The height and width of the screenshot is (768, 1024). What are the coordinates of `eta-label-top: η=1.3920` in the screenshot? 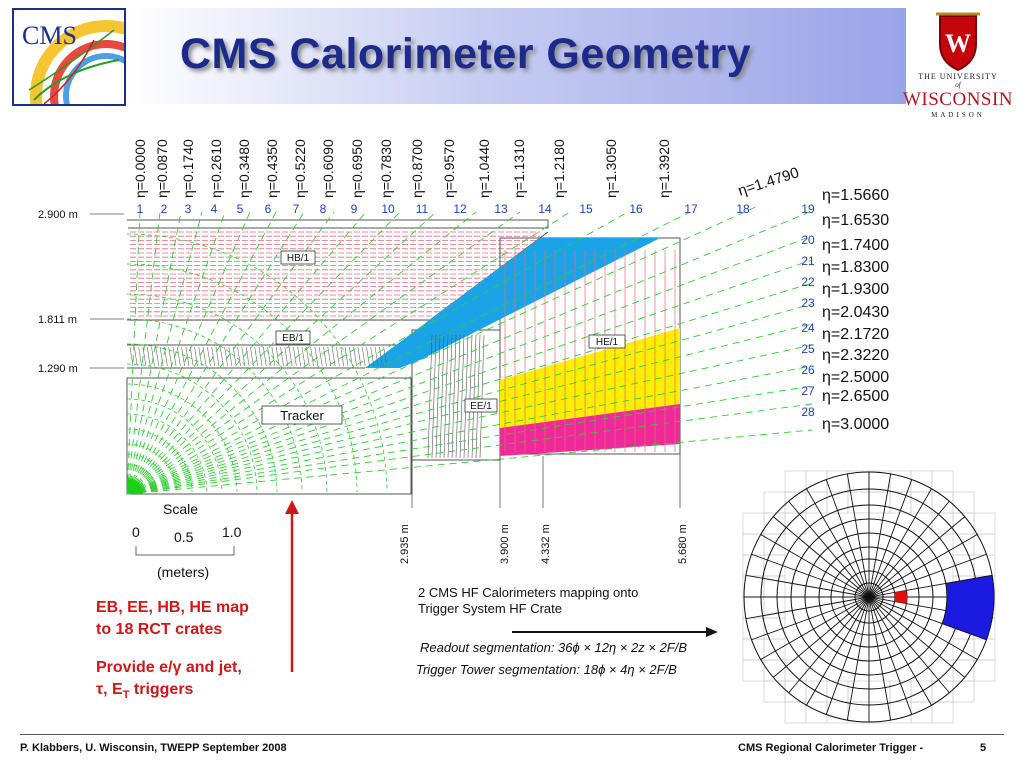 It's located at (664, 168).